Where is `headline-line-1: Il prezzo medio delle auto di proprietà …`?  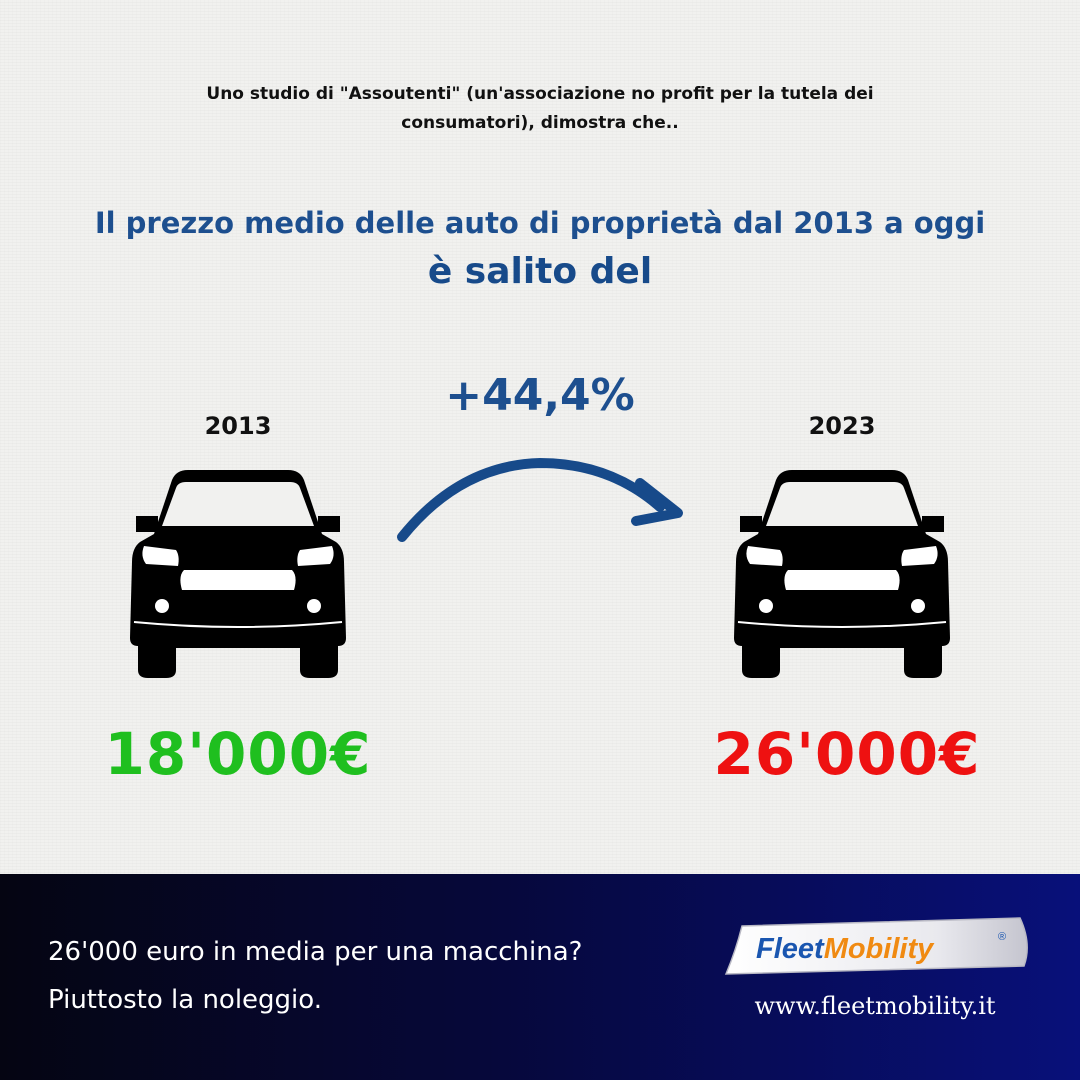
headline-line-1: Il prezzo medio delle auto di proprietà … is located at coordinates (540, 223).